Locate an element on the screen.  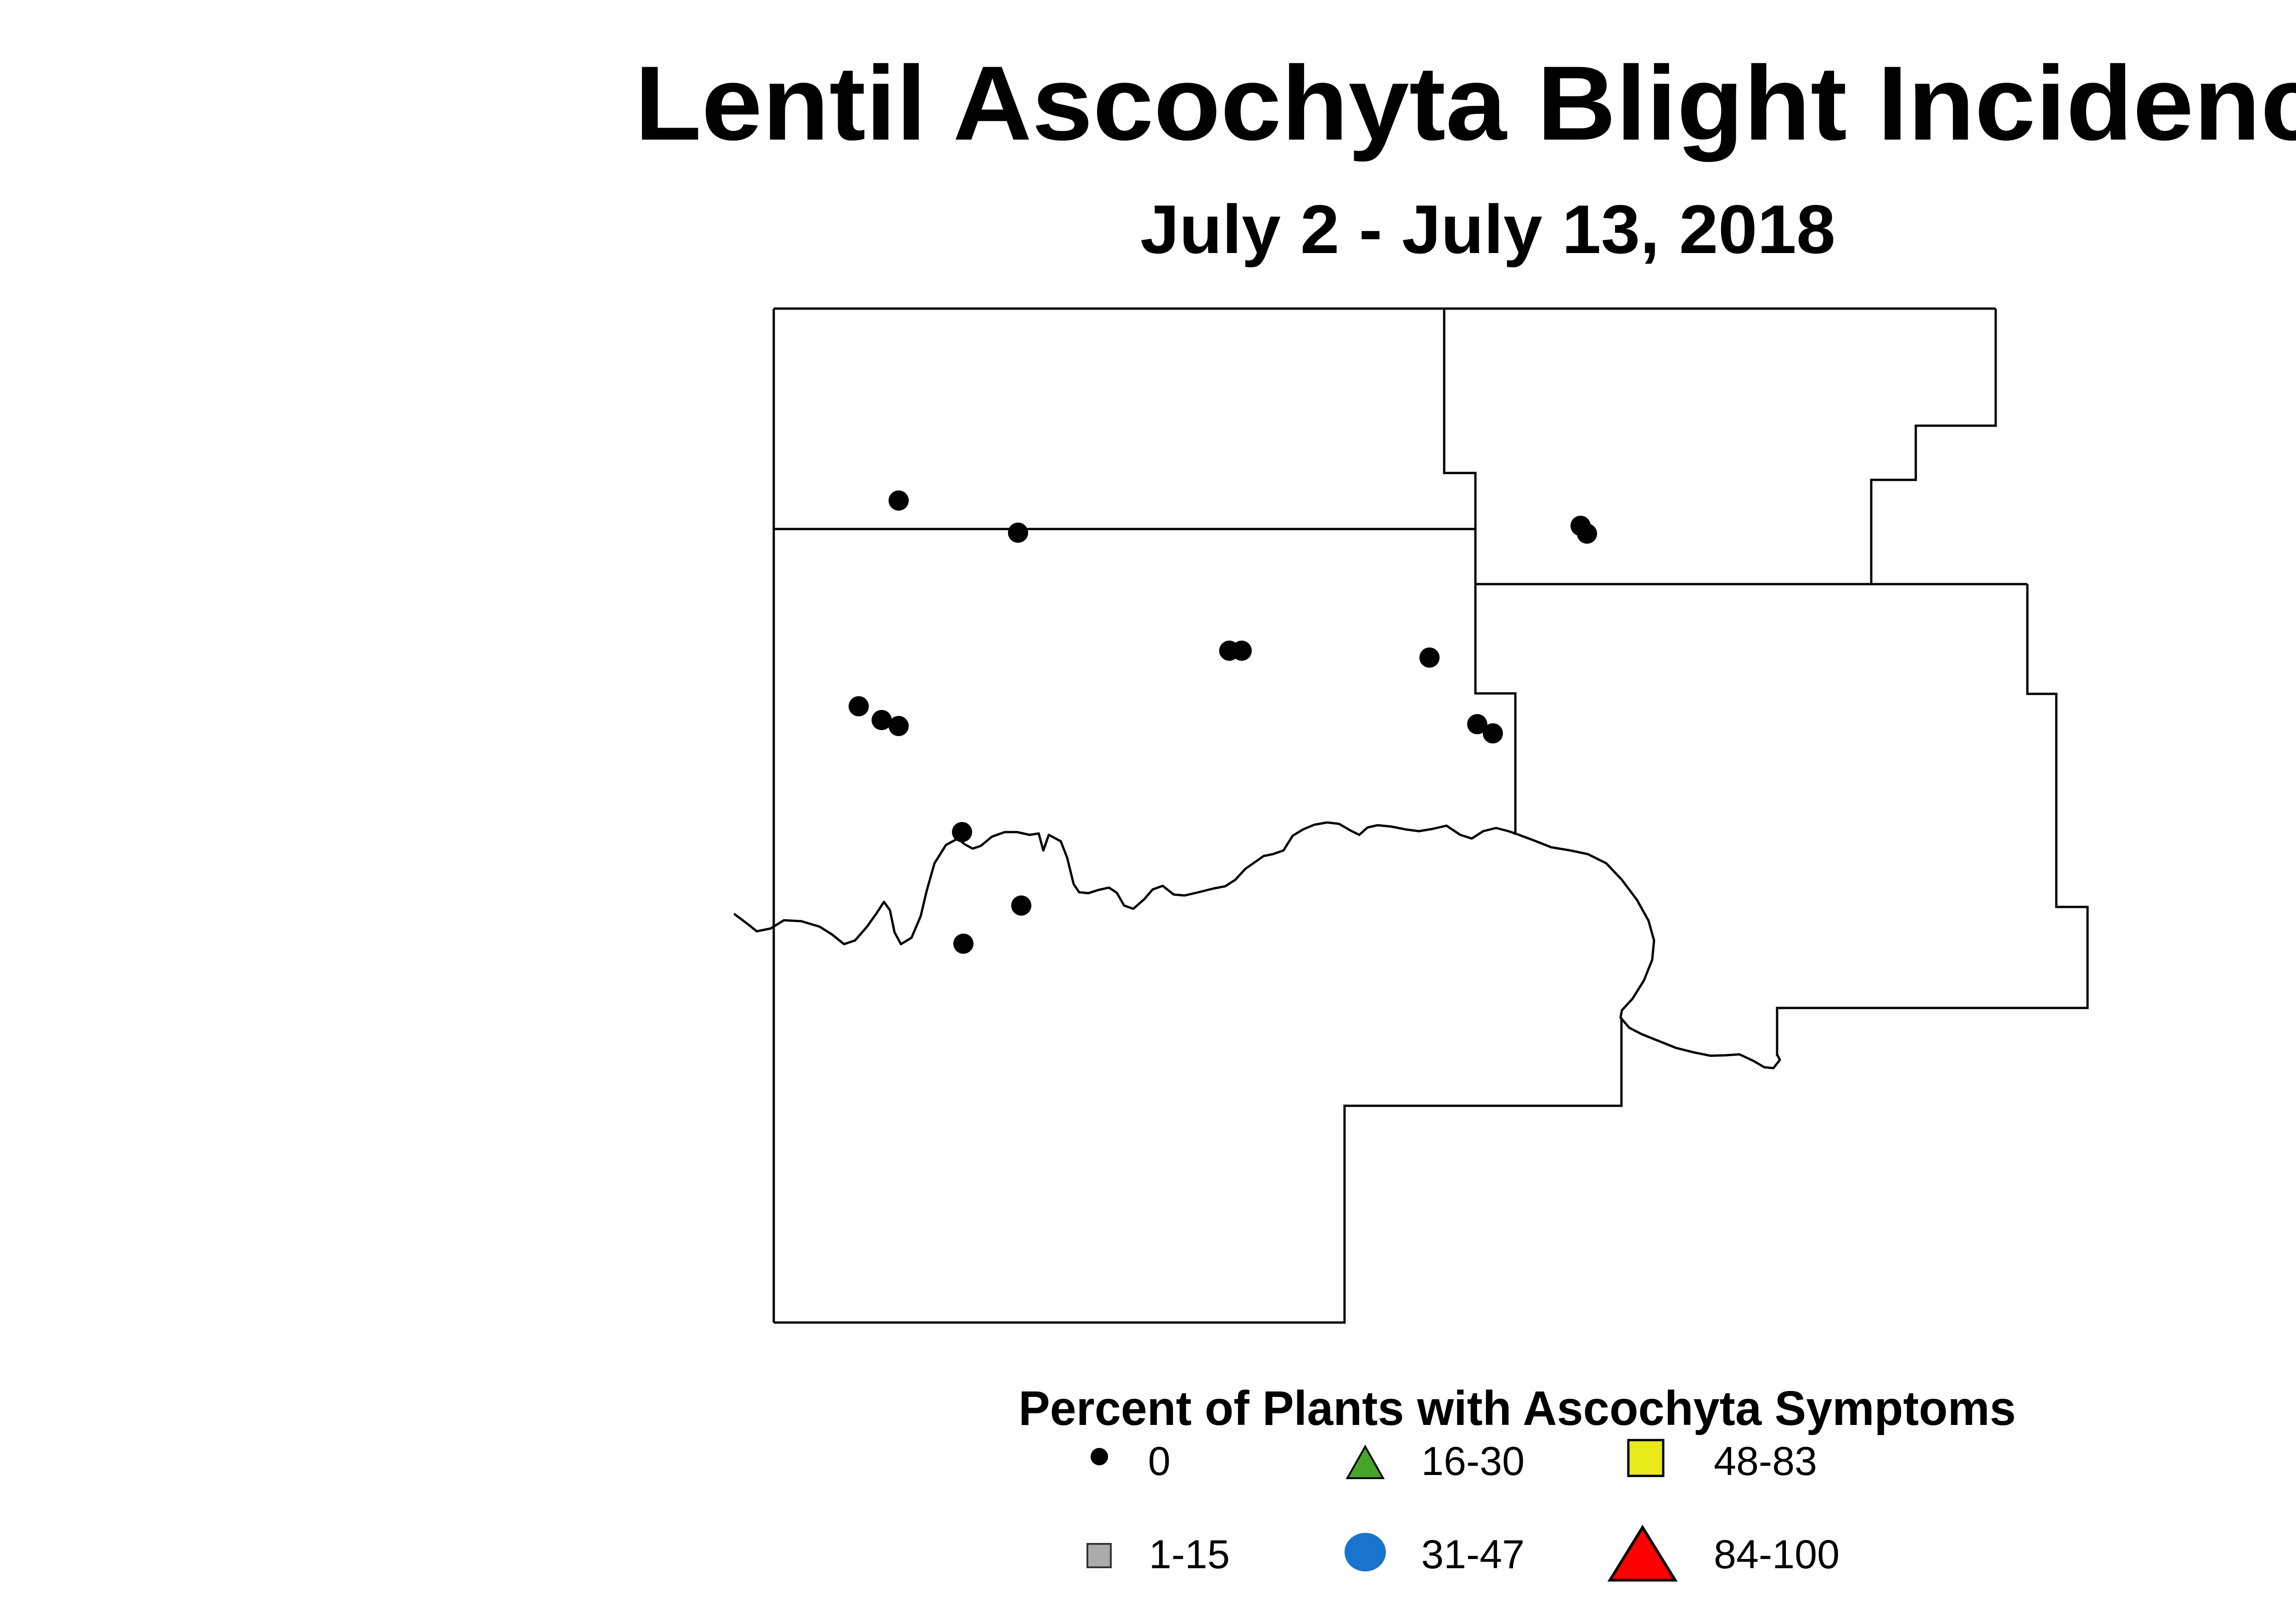
legend-label-1-15: 1-15 is located at coordinates (1189, 1554).